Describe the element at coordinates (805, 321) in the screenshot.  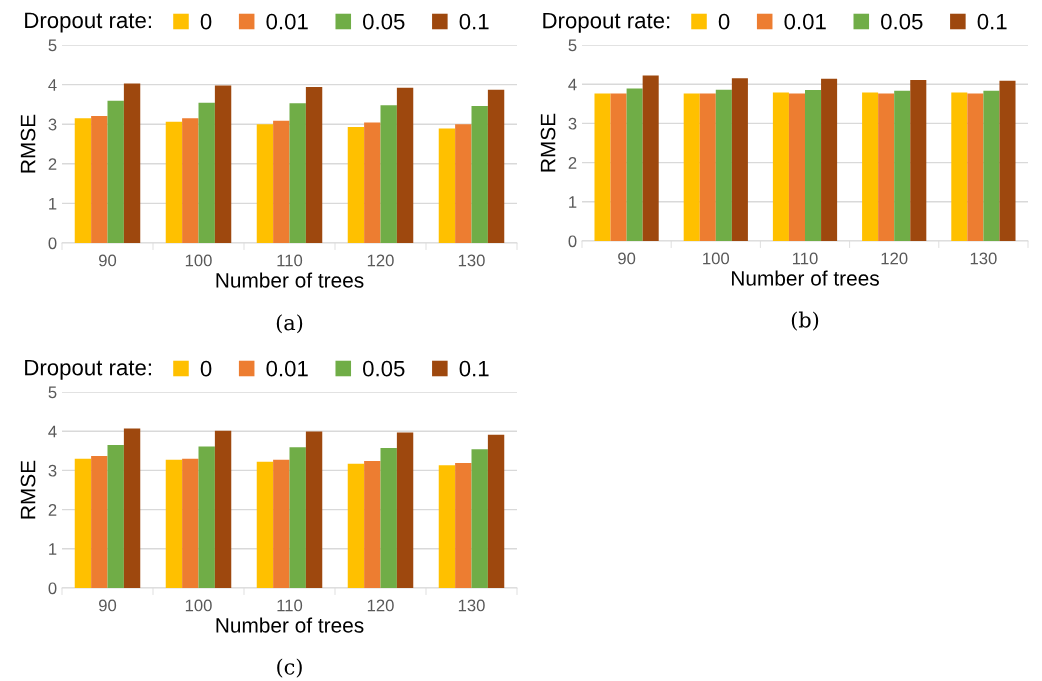
I see `text: (b)` at that location.